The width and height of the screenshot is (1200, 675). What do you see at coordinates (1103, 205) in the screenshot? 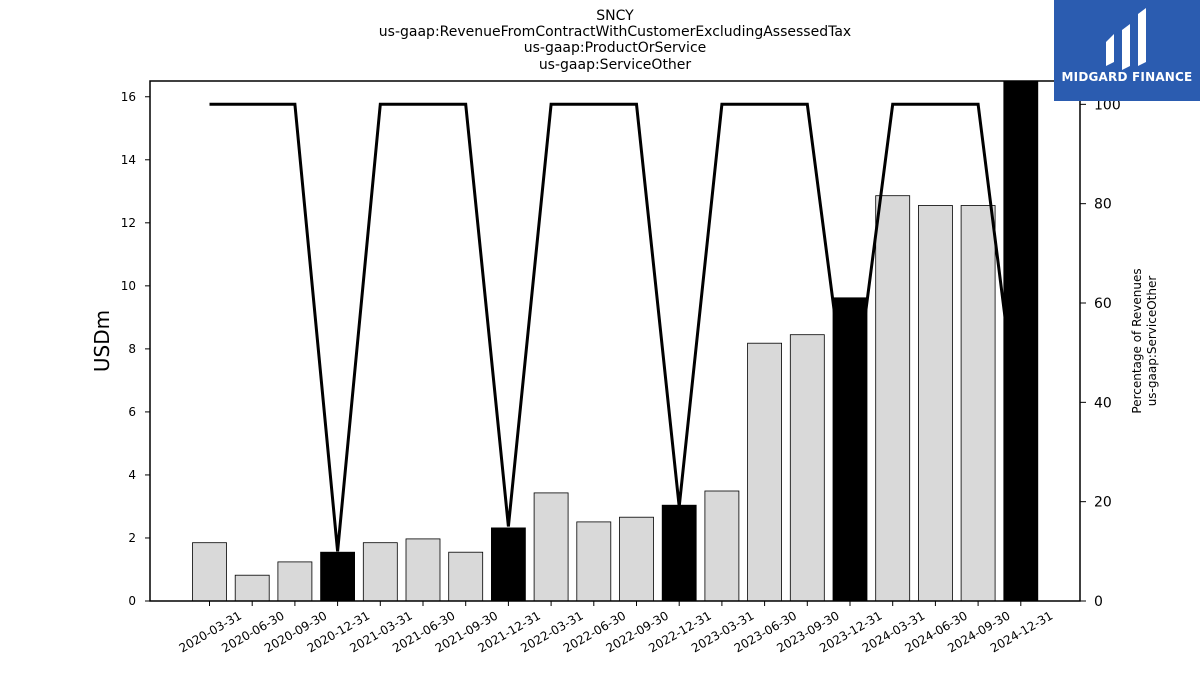
I see `y2-tick-label: 80` at bounding box center [1103, 205].